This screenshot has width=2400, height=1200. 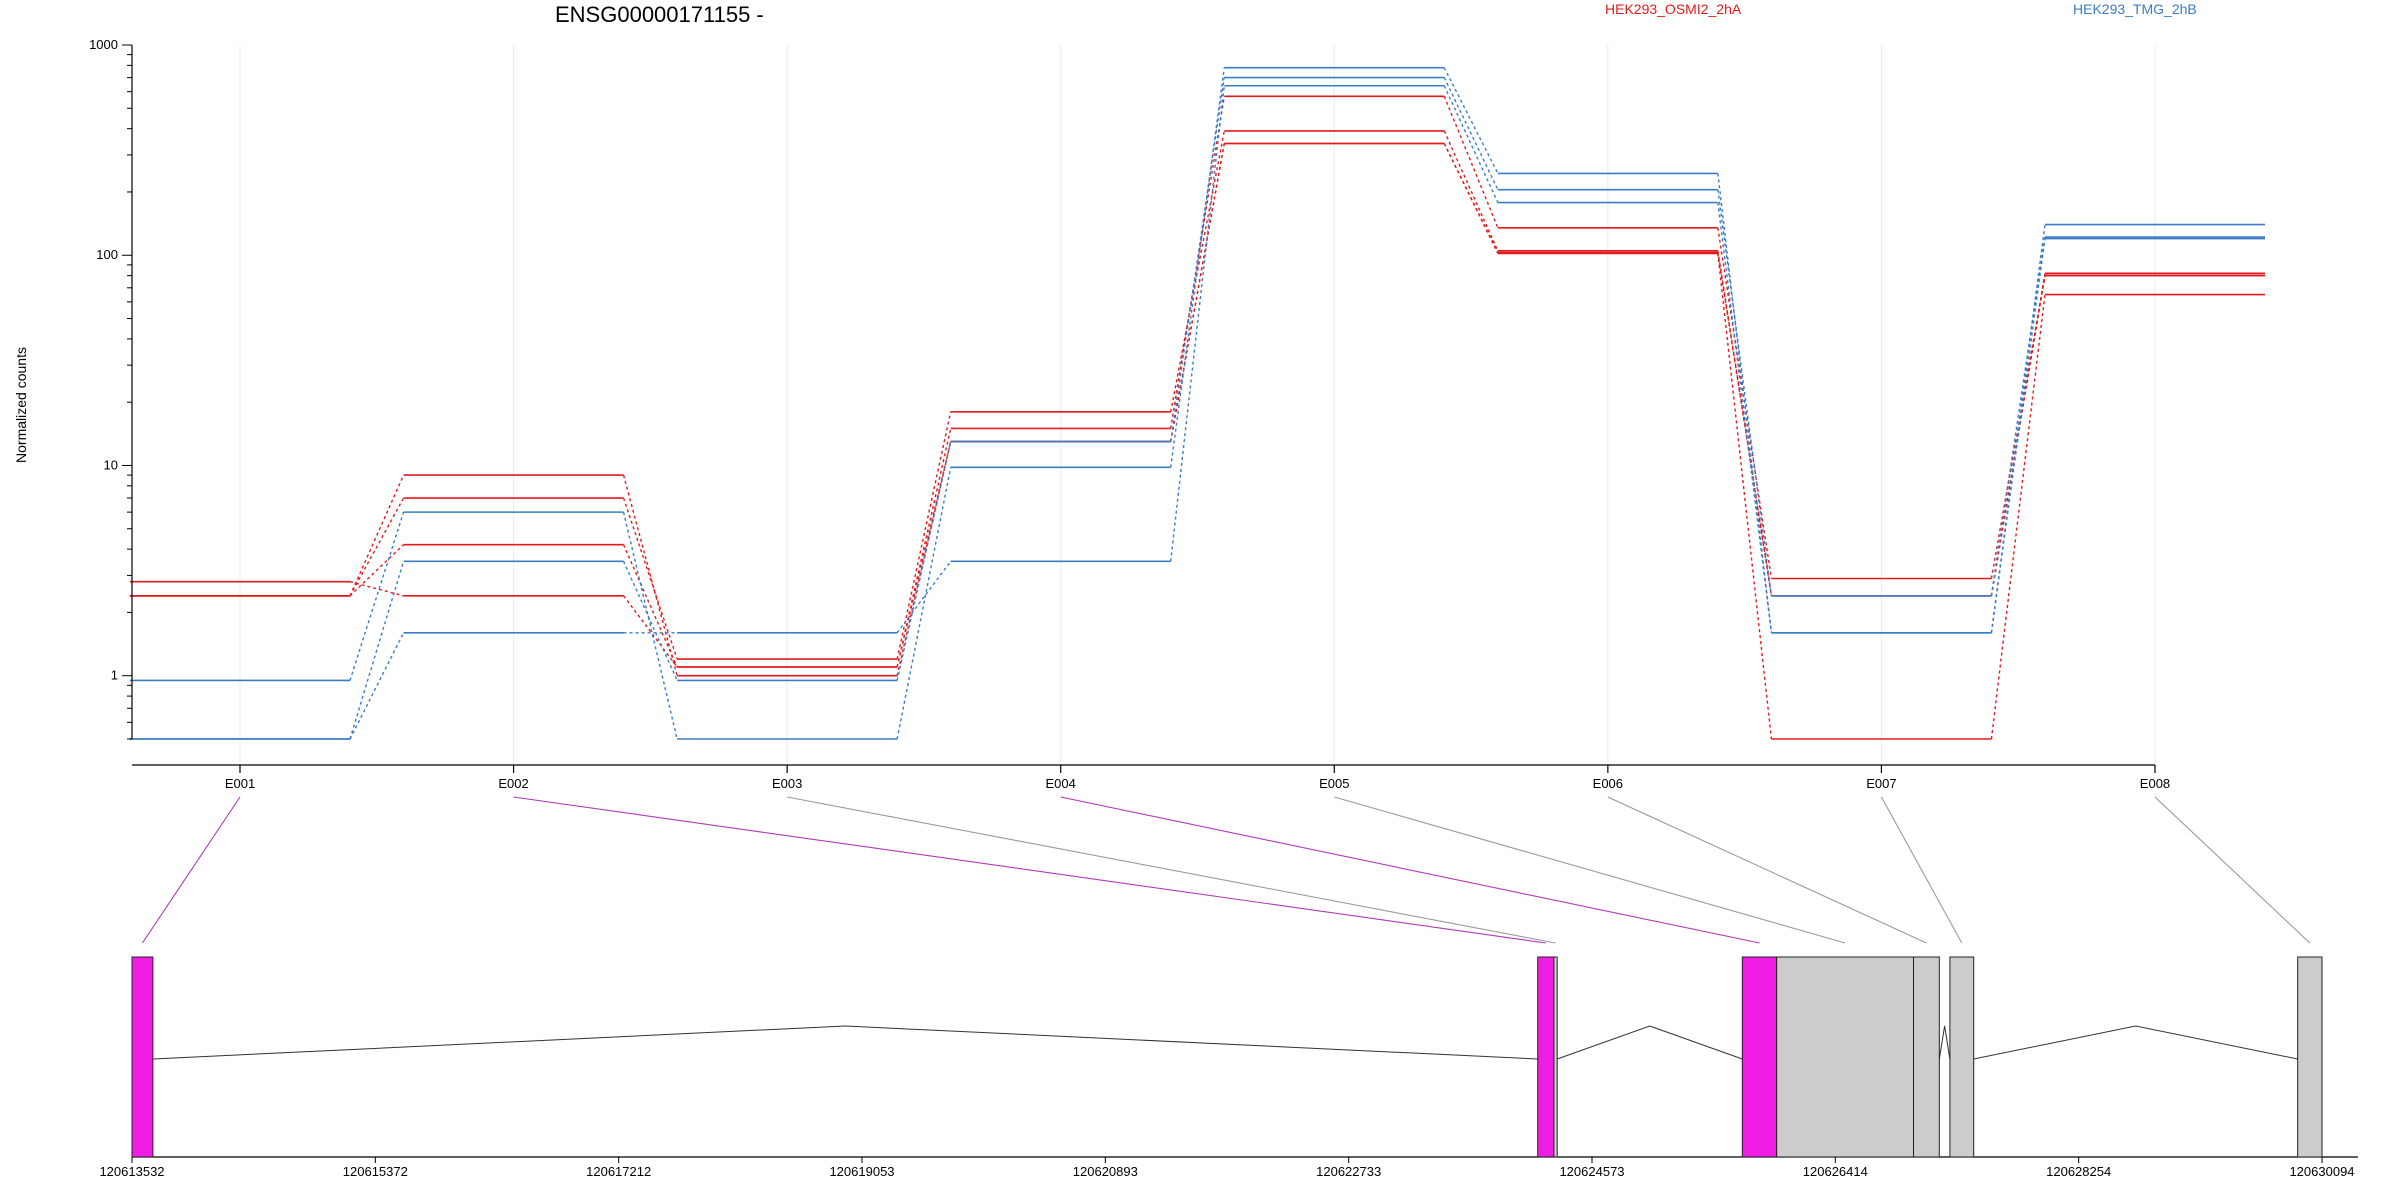 I want to click on x-tick-layer: E001 E002 E003 E004 E005 E006 E007 E008, so click(x=1197, y=778).